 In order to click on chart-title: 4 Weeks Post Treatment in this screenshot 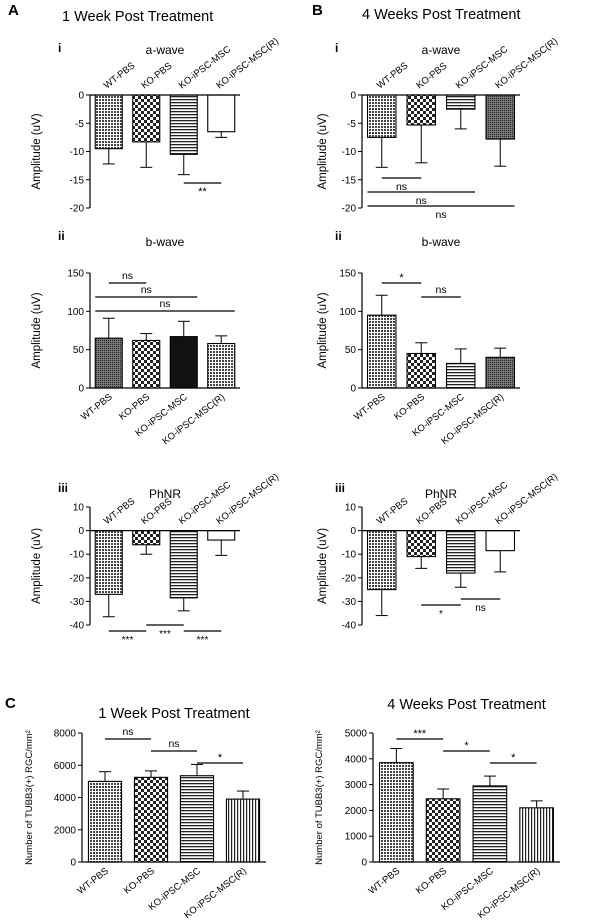, I will do `click(466, 705)`.